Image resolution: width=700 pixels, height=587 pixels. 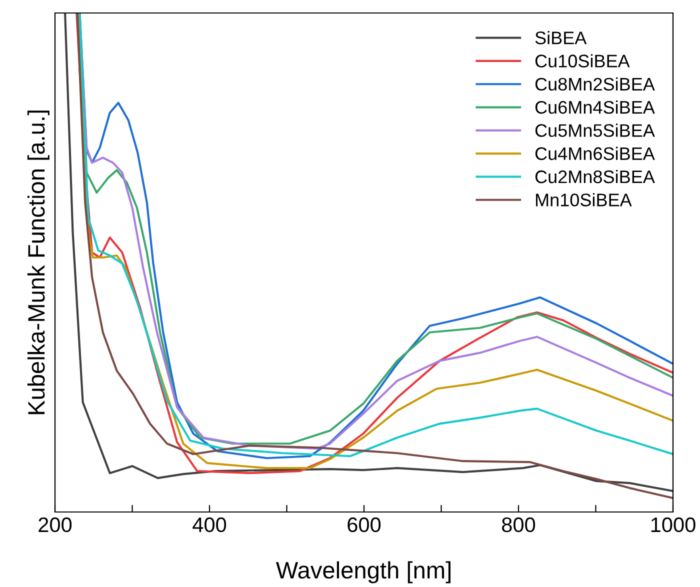 What do you see at coordinates (595, 153) in the screenshot?
I see `legend-label: Cu4Mn6SiBEA` at bounding box center [595, 153].